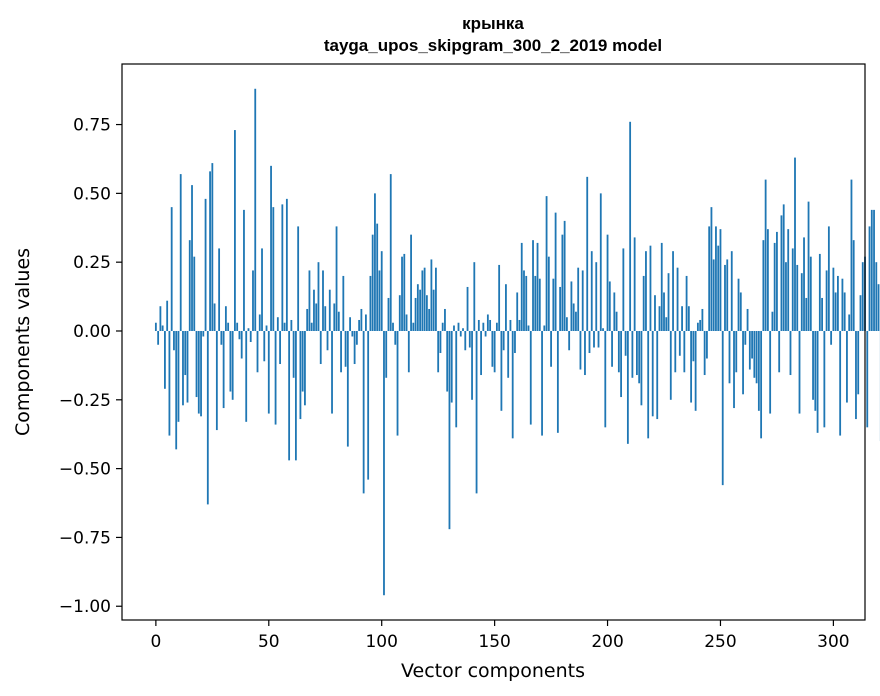  Describe the element at coordinates (381, 642) in the screenshot. I see `x-tick-label: 100` at that location.